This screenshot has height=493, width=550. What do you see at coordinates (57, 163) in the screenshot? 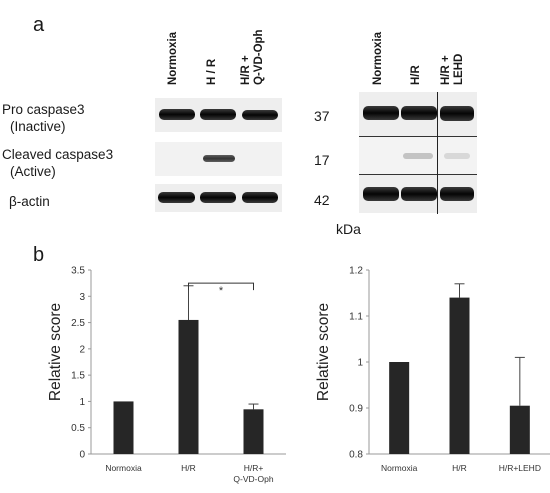
I see `row-label-cleaved-caspase3: Cleaved caspase3 (Active)` at bounding box center [57, 163].